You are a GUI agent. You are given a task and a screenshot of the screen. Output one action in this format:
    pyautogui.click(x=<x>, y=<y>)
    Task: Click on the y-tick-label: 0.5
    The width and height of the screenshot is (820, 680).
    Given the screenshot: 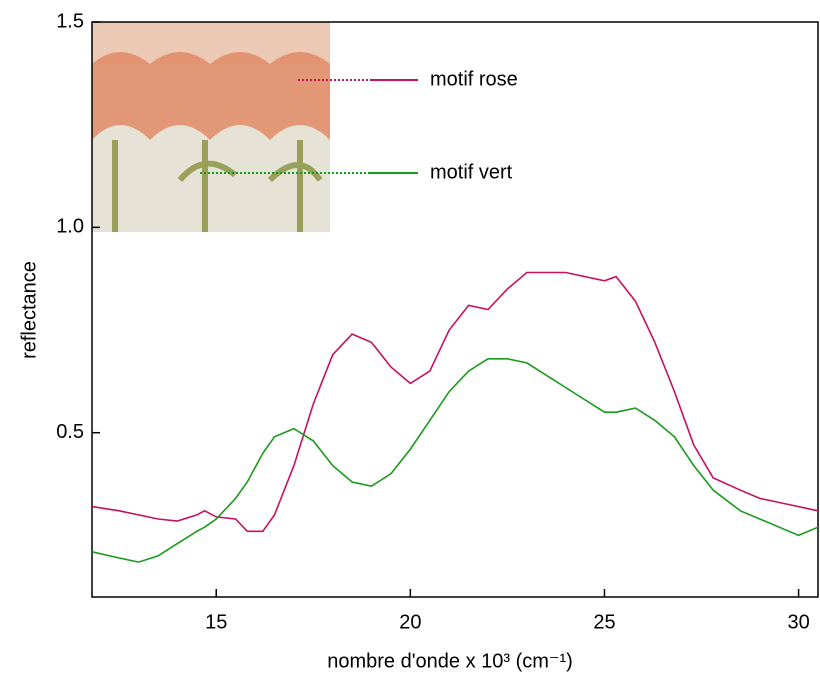 What is the action you would take?
    pyautogui.click(x=70, y=432)
    